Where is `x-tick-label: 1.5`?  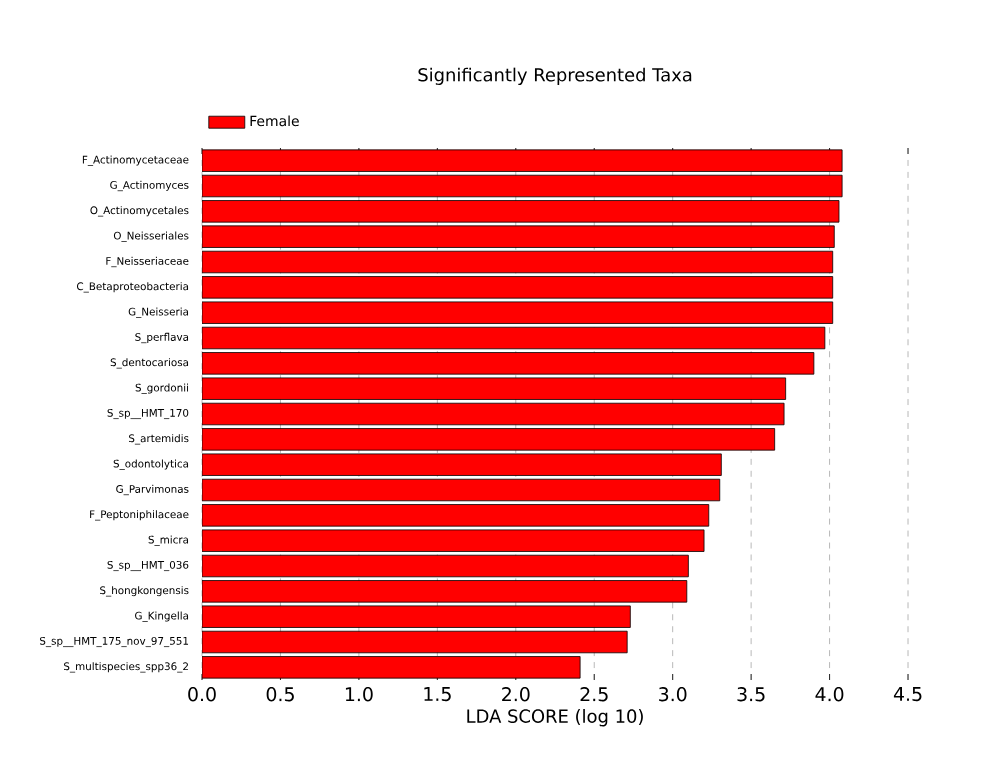
x-tick-label: 1.5 is located at coordinates (437, 694).